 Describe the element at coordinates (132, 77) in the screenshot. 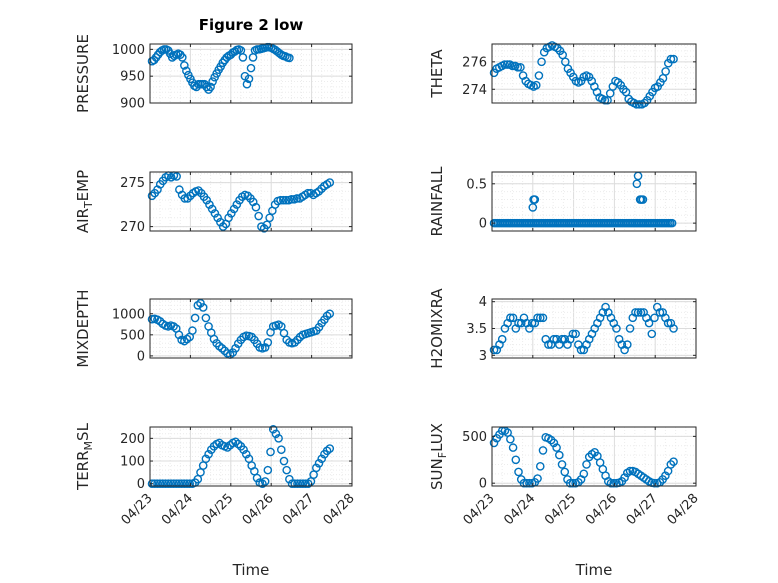

I see `y-tick-label: 950` at that location.